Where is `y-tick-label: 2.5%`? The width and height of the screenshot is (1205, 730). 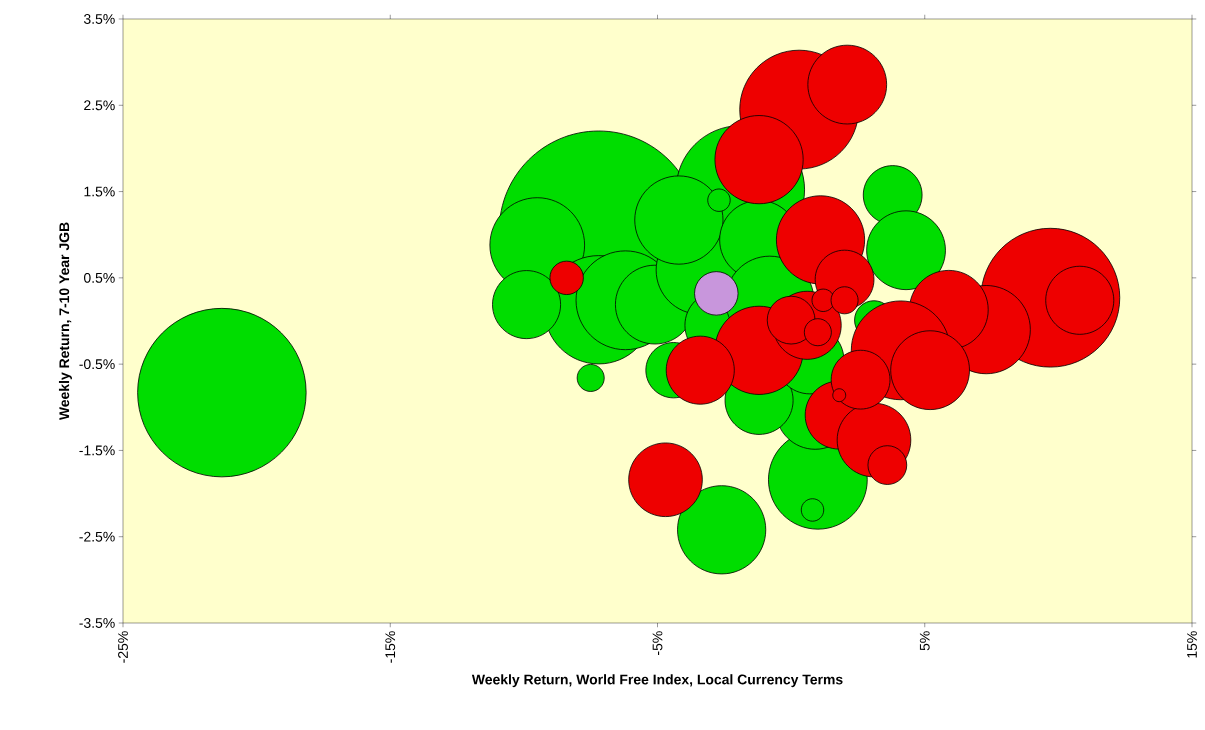
y-tick-label: 2.5% is located at coordinates (99, 105).